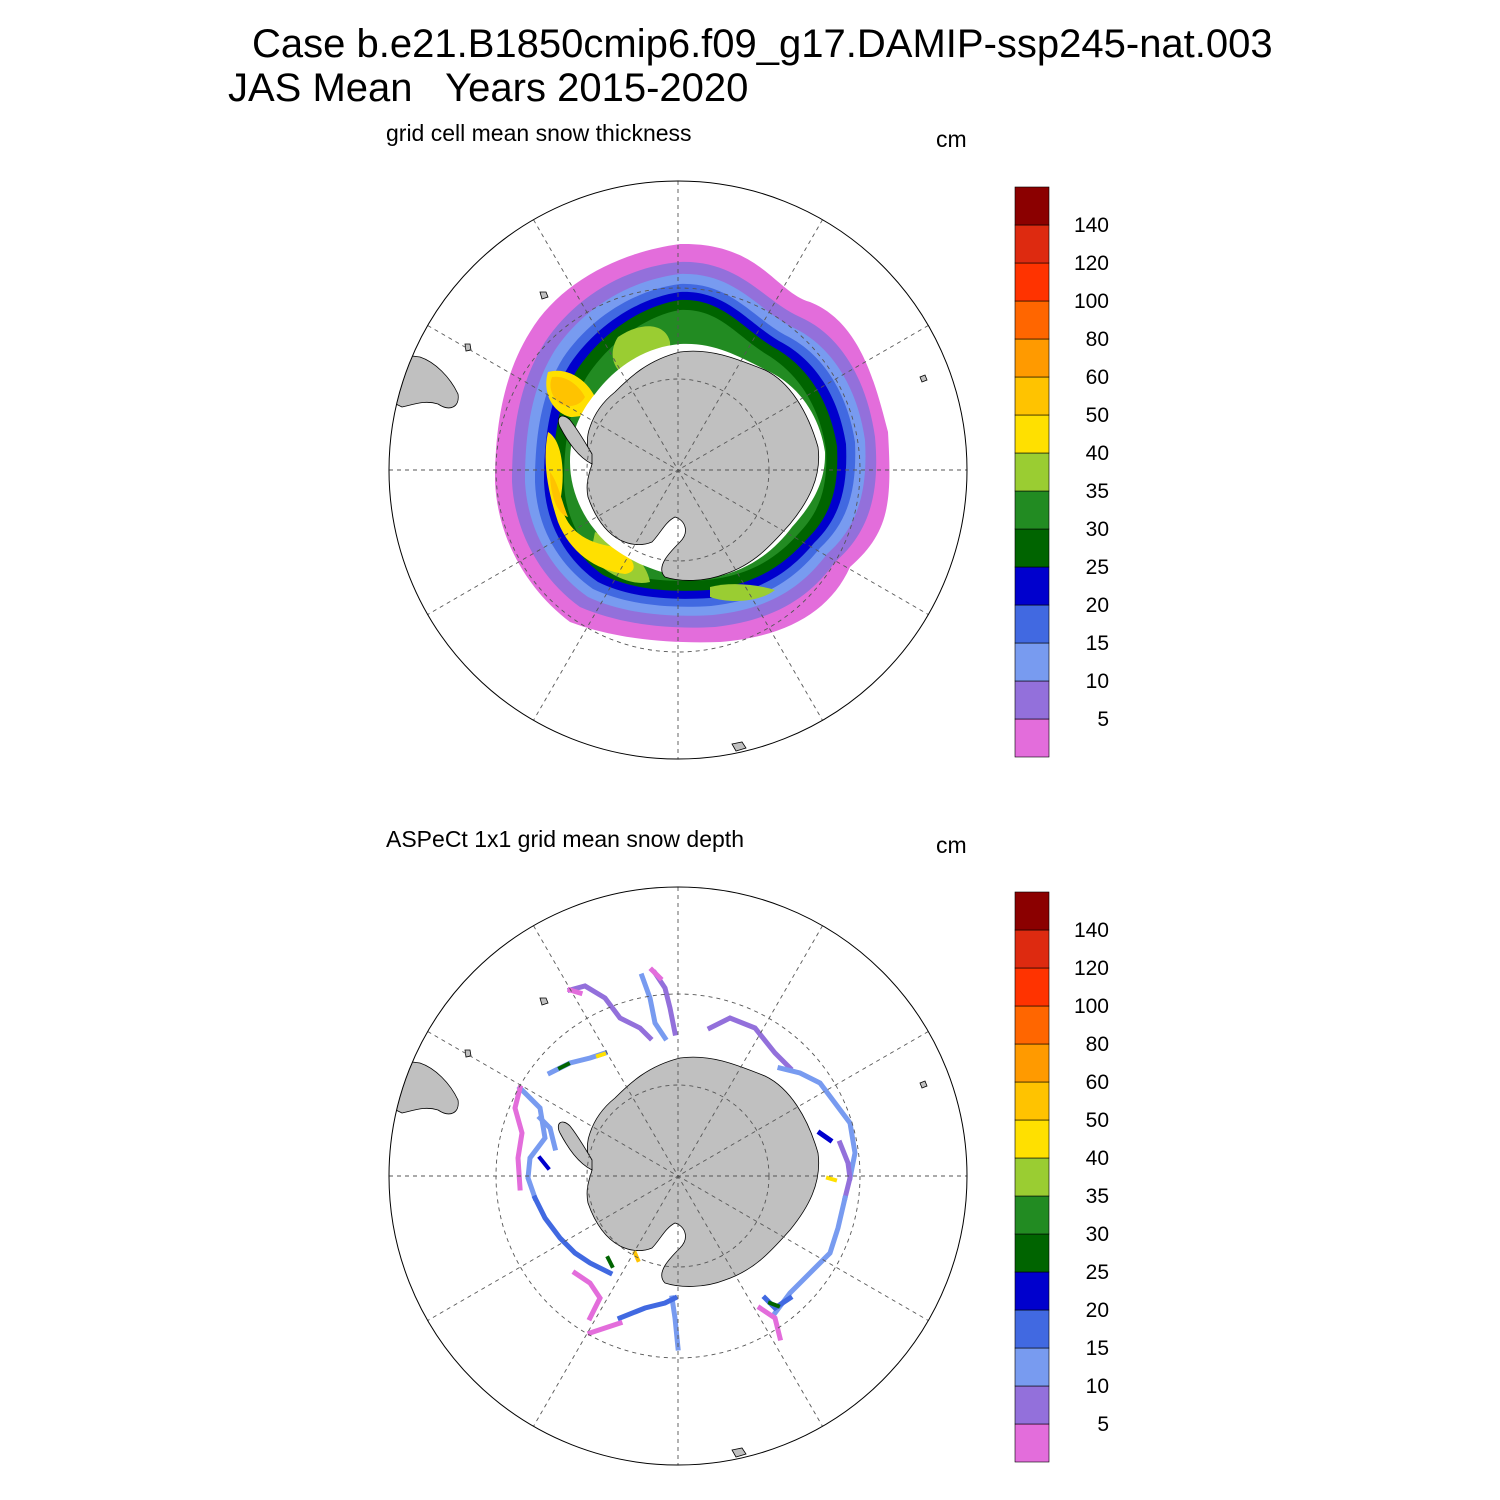 The width and height of the screenshot is (1500, 1500). I want to click on panel1-polar-map, so click(678, 470).